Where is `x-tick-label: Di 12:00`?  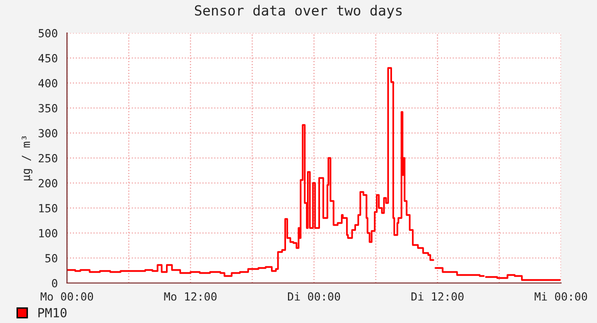
x-tick-label: Di 12:00 is located at coordinates (437, 296).